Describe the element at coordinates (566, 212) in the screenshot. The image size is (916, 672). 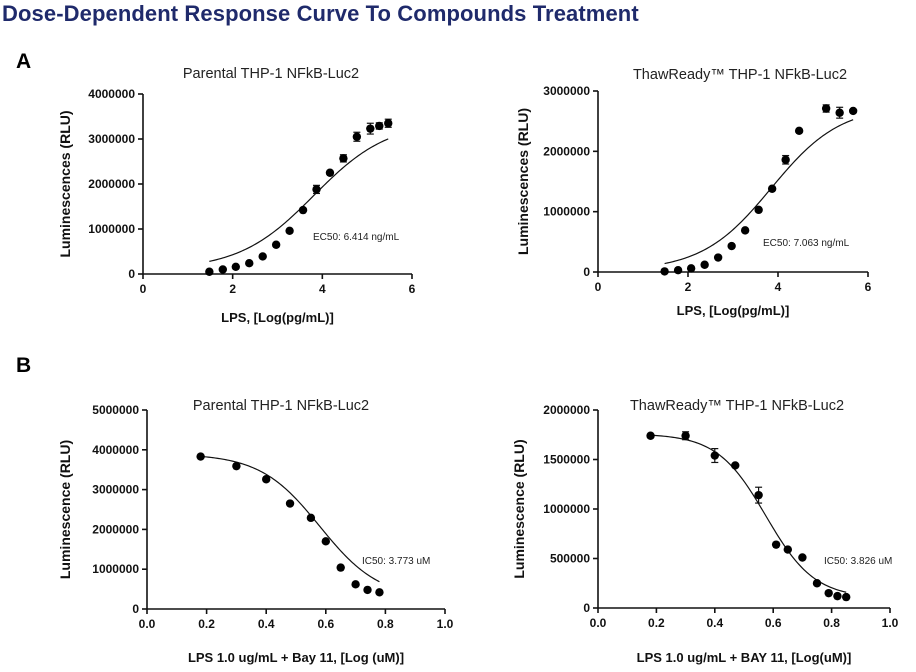
I see `chart-2-y-tick-label: 1000000` at that location.